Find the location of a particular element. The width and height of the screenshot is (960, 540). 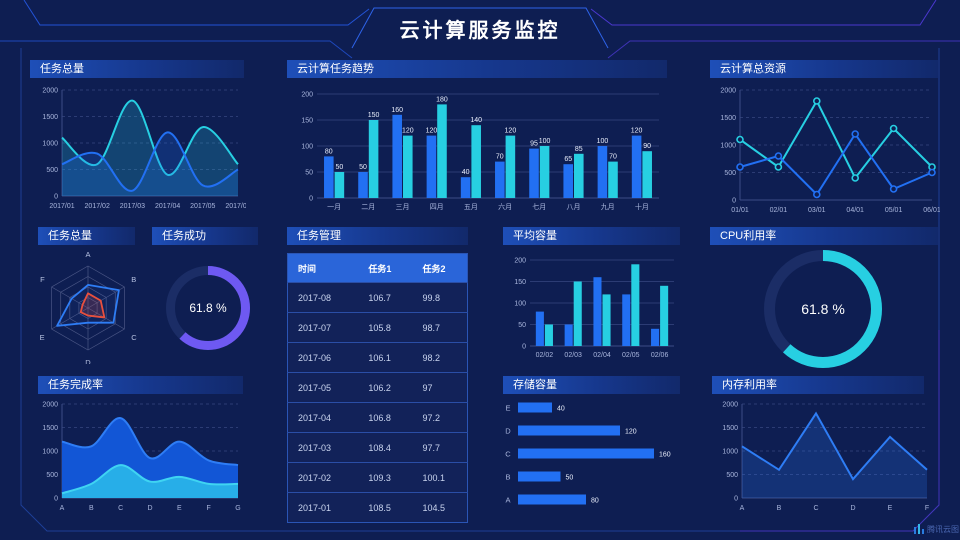

table-cell: 97 is located at coordinates (440, 387).